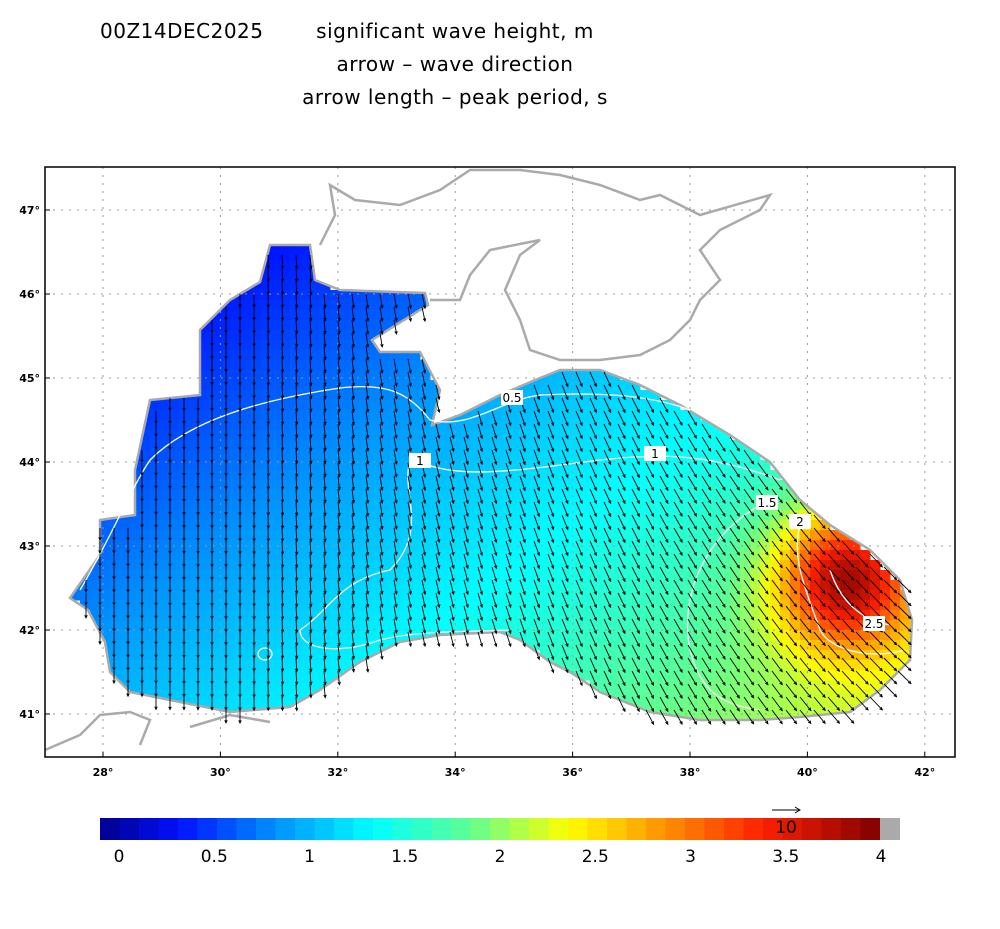 Image resolution: width=1000 pixels, height=929 pixels. What do you see at coordinates (807, 772) in the screenshot?
I see `lon-label: 40°` at bounding box center [807, 772].